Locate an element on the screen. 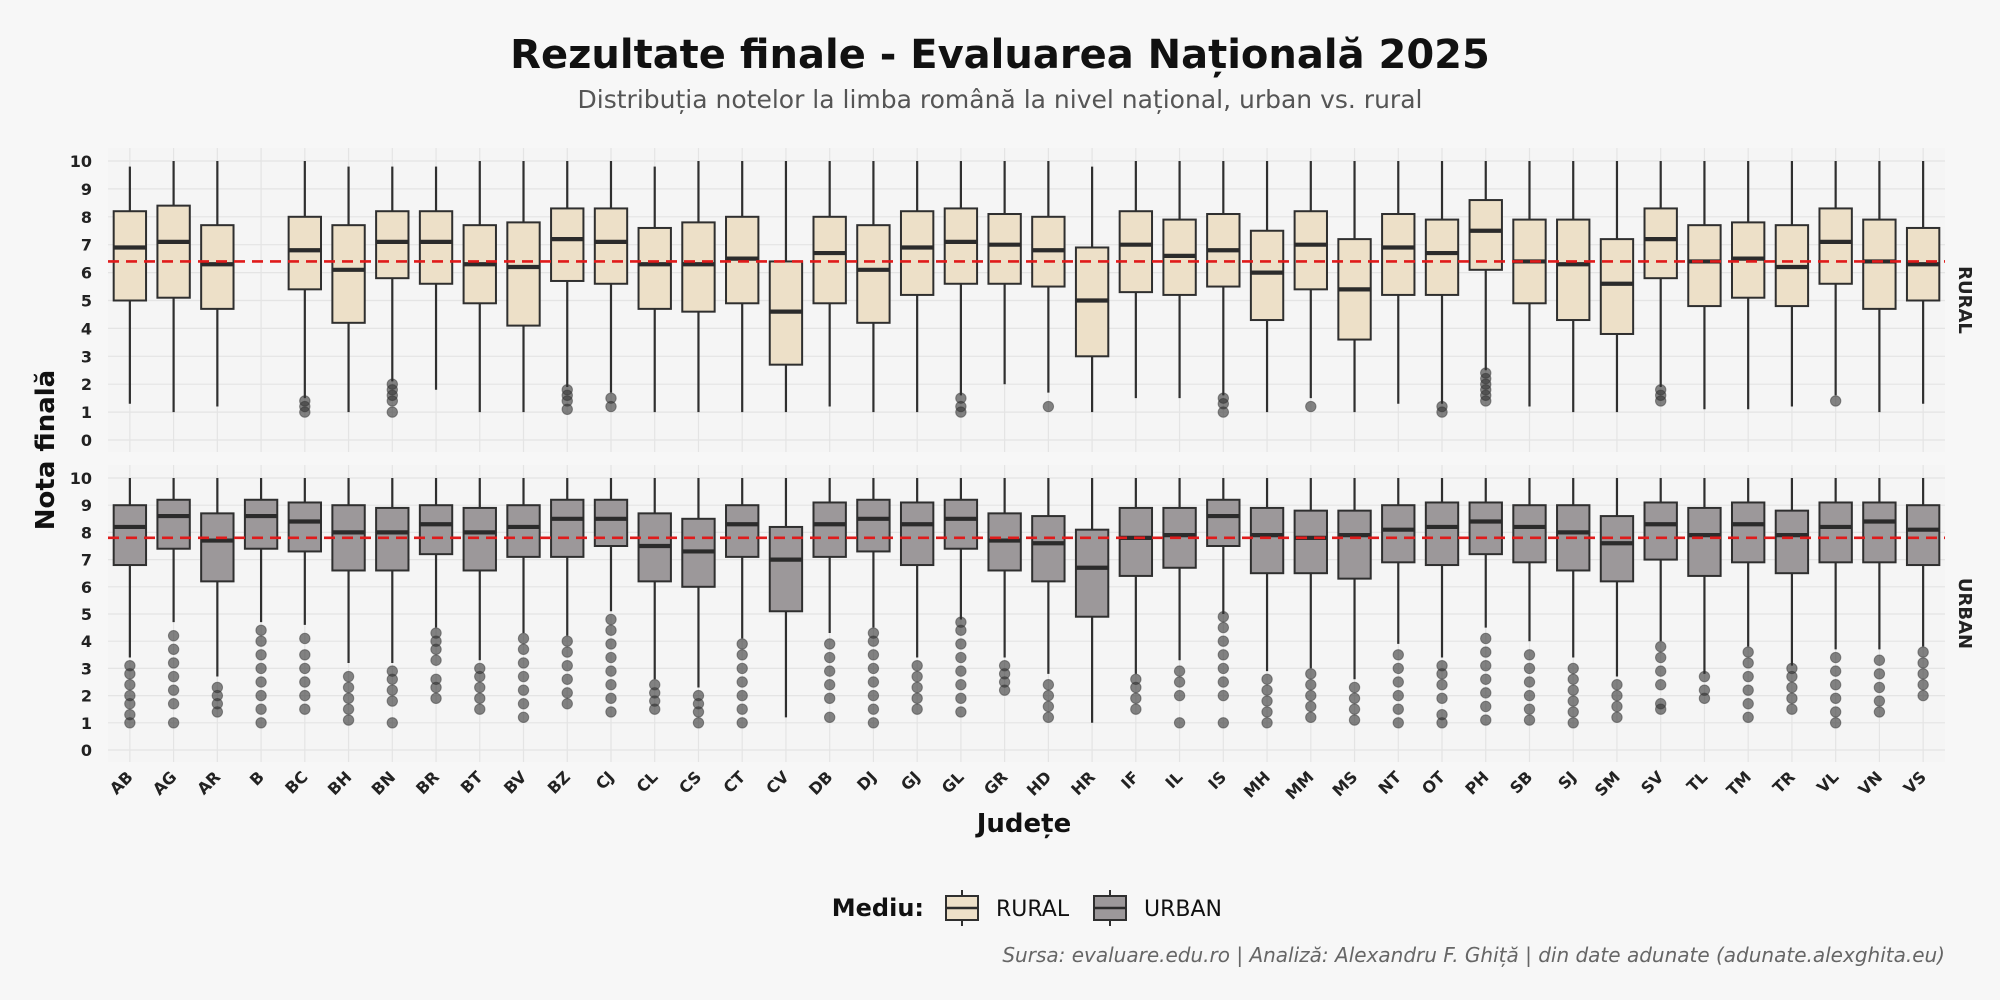 The image size is (2000, 1000). y-tick-label: 5 is located at coordinates (86, 614).